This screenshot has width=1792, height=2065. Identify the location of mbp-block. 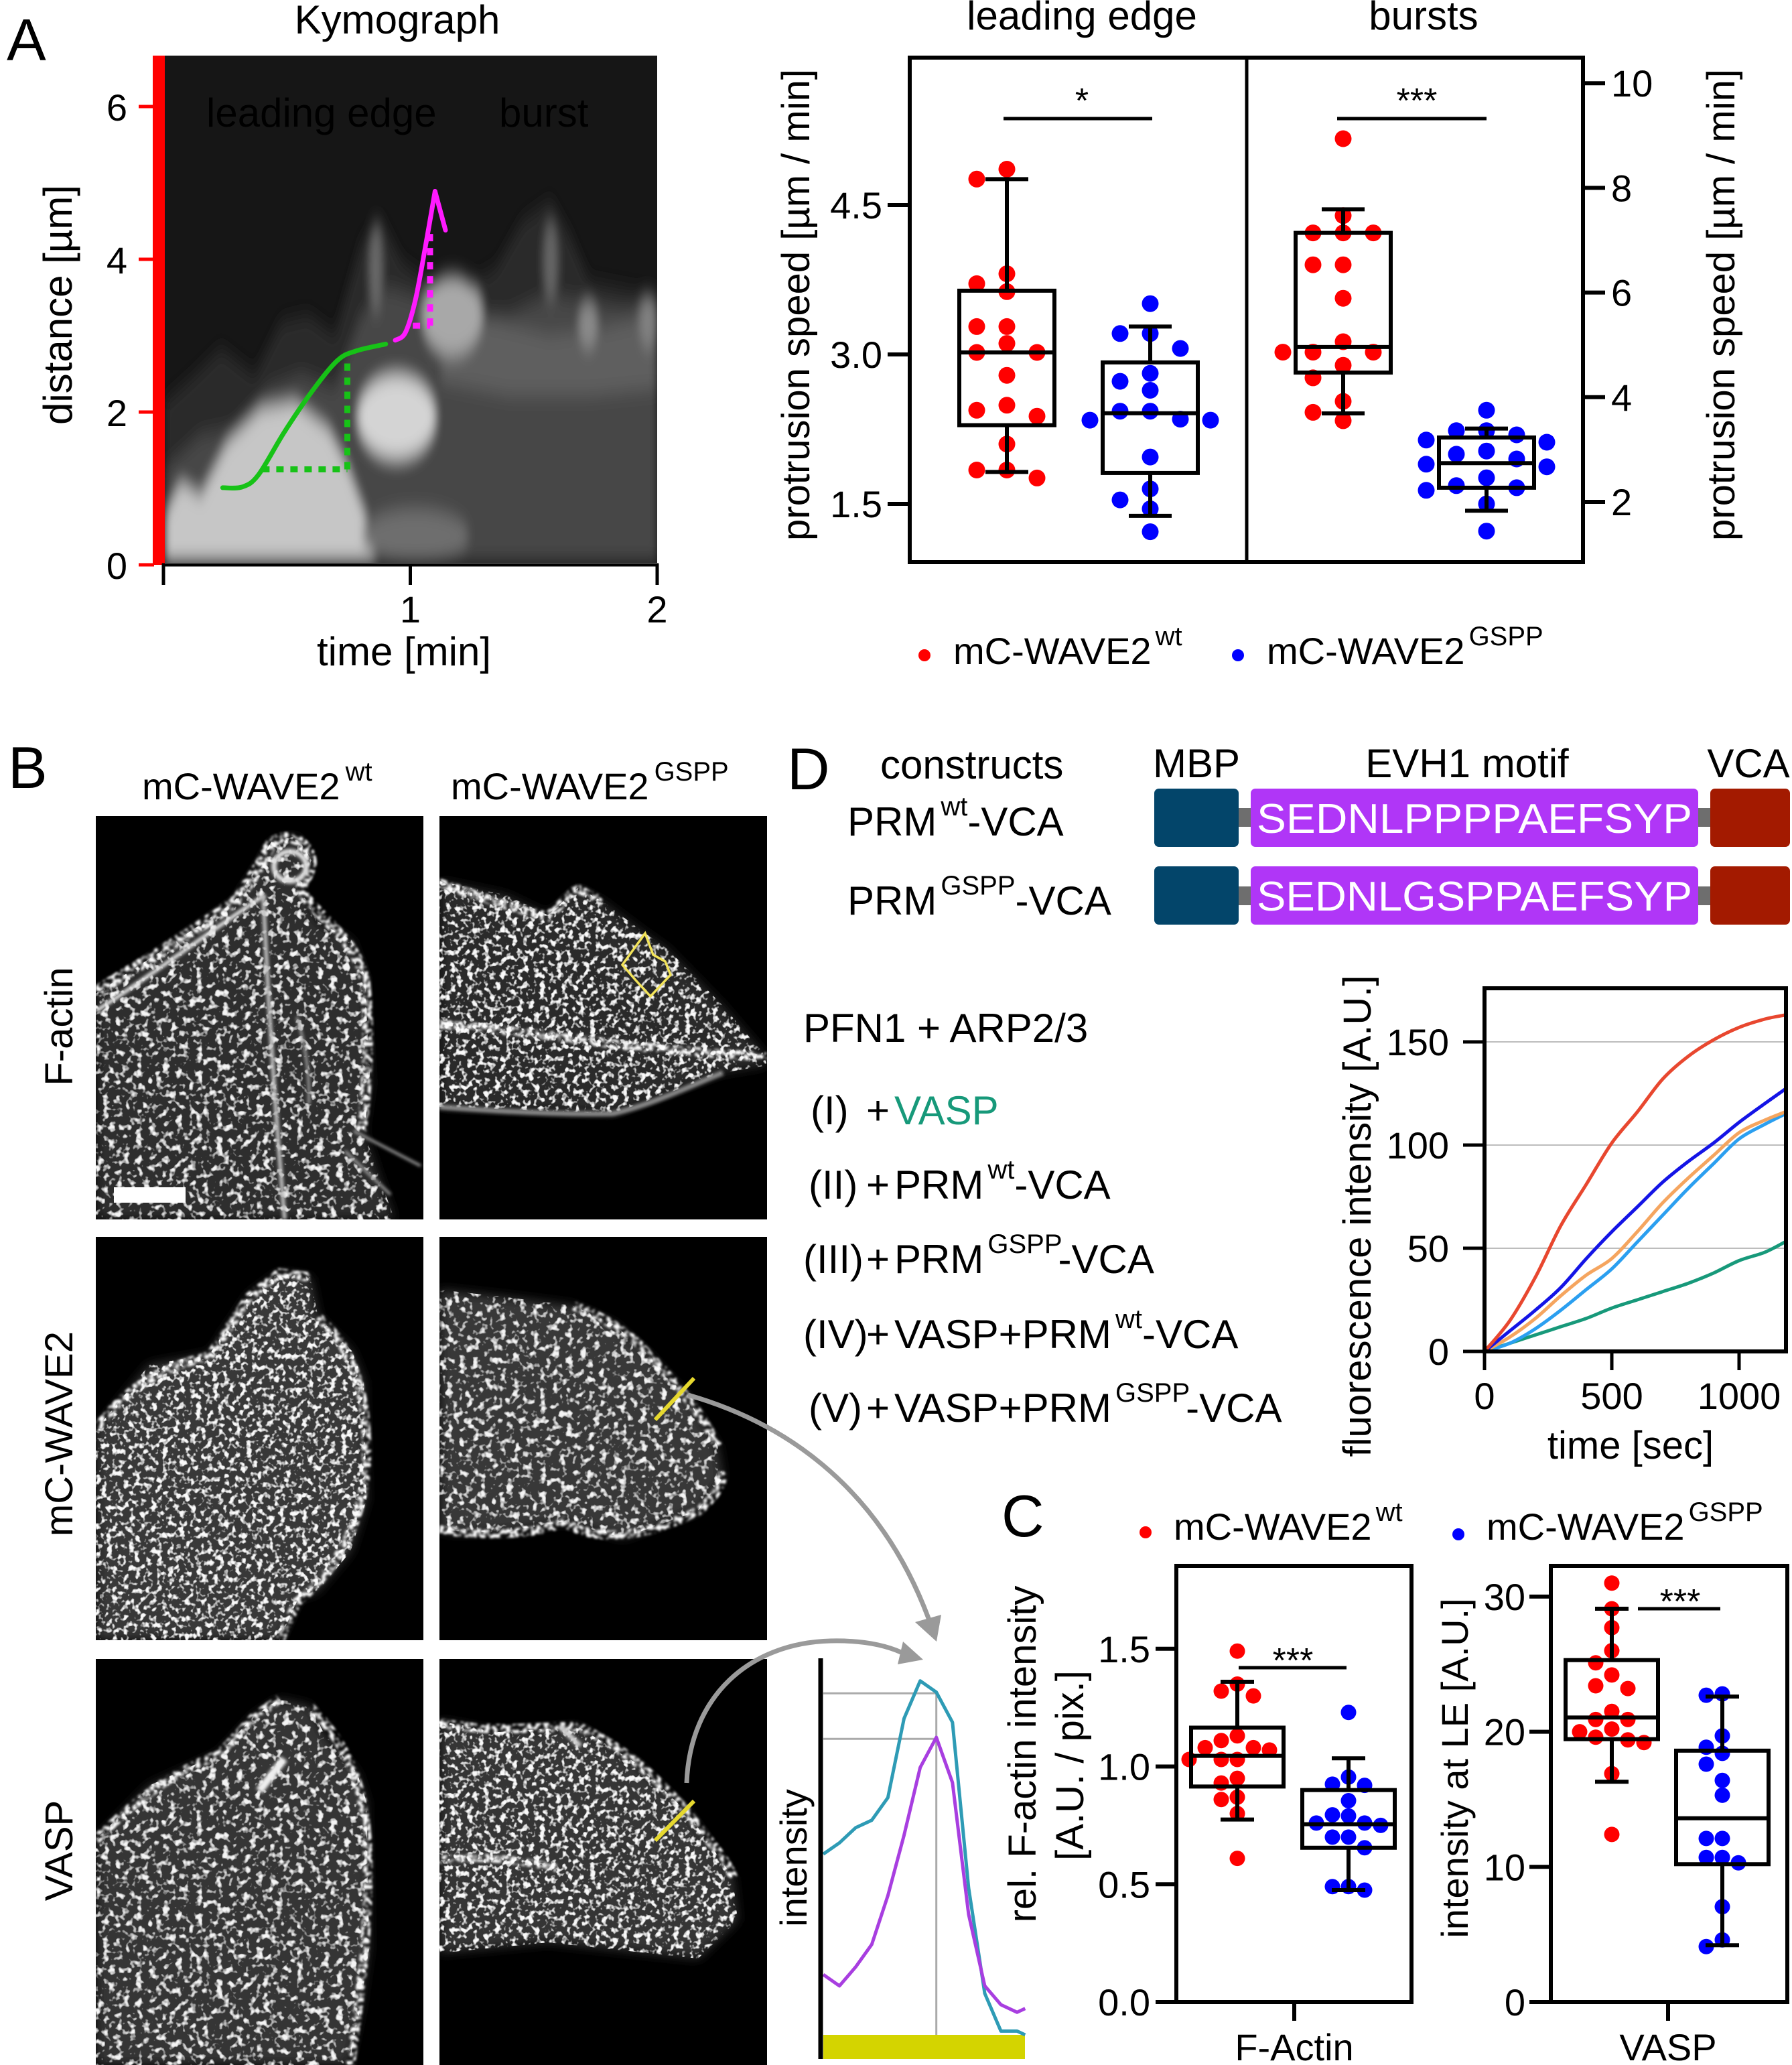
(1196, 818).